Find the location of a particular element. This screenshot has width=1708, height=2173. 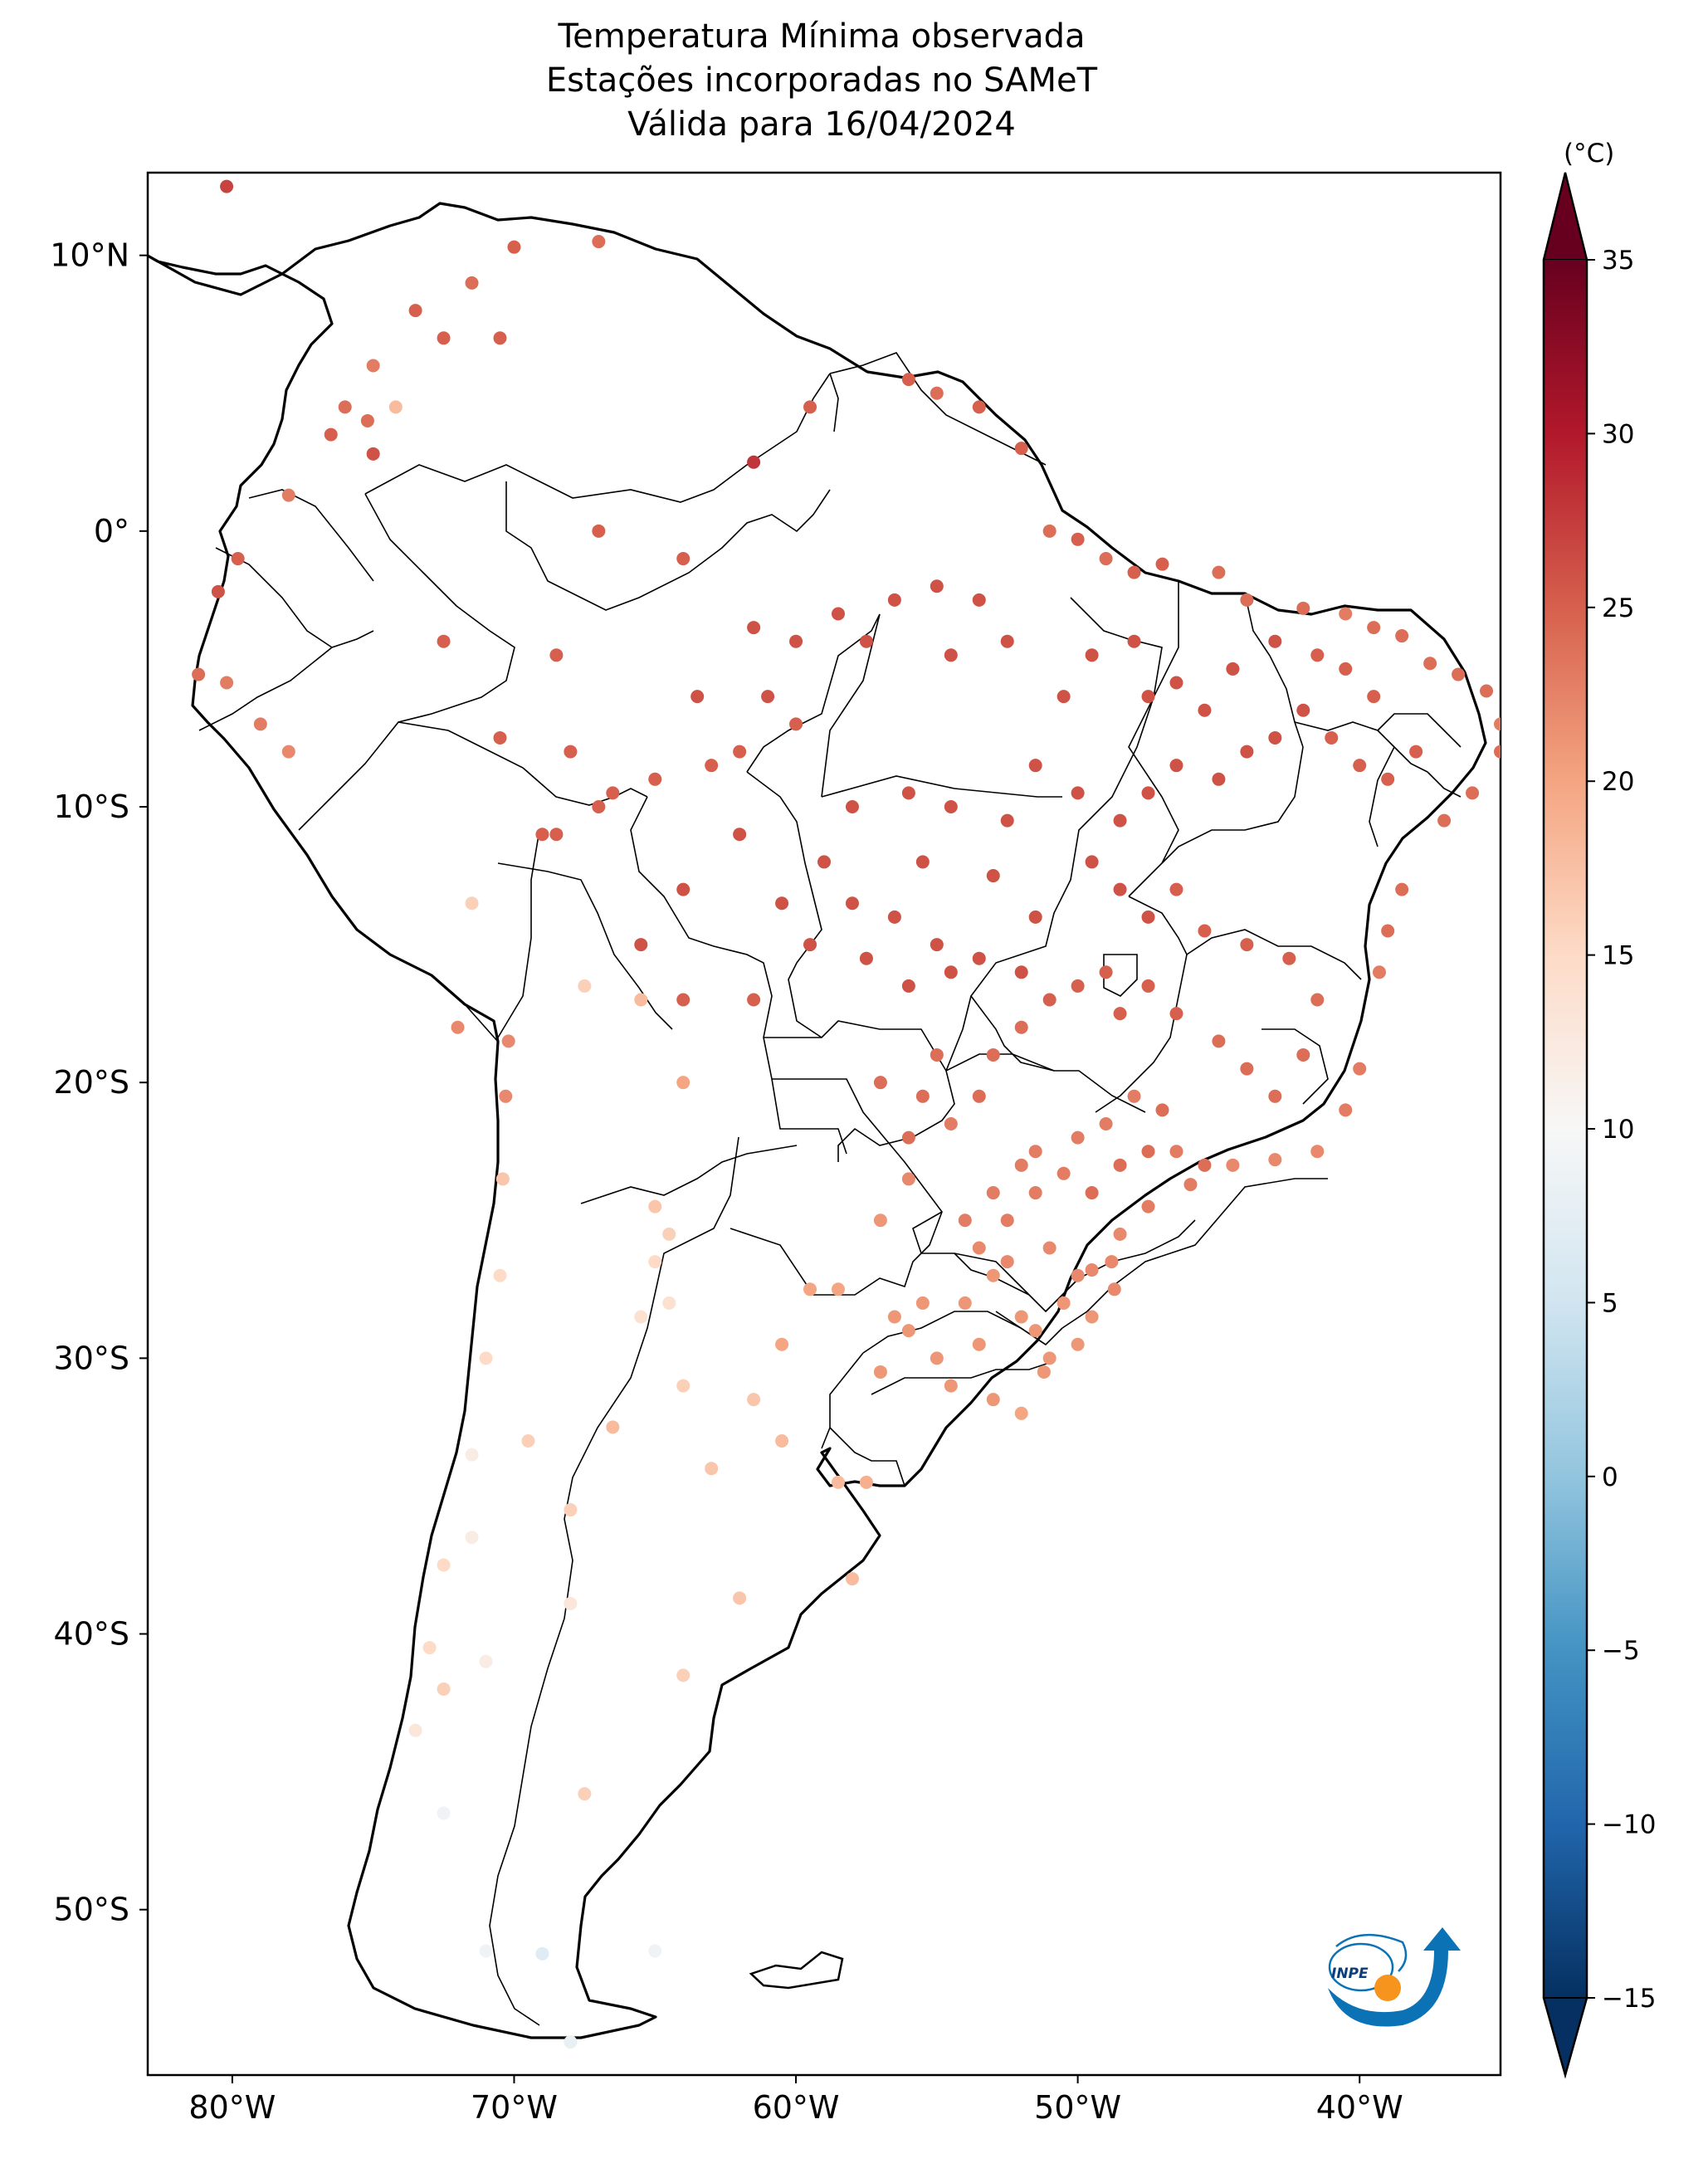

longitude-axis: 80°W 70°W 60°W 50°W 40°W is located at coordinates (795, 2100).